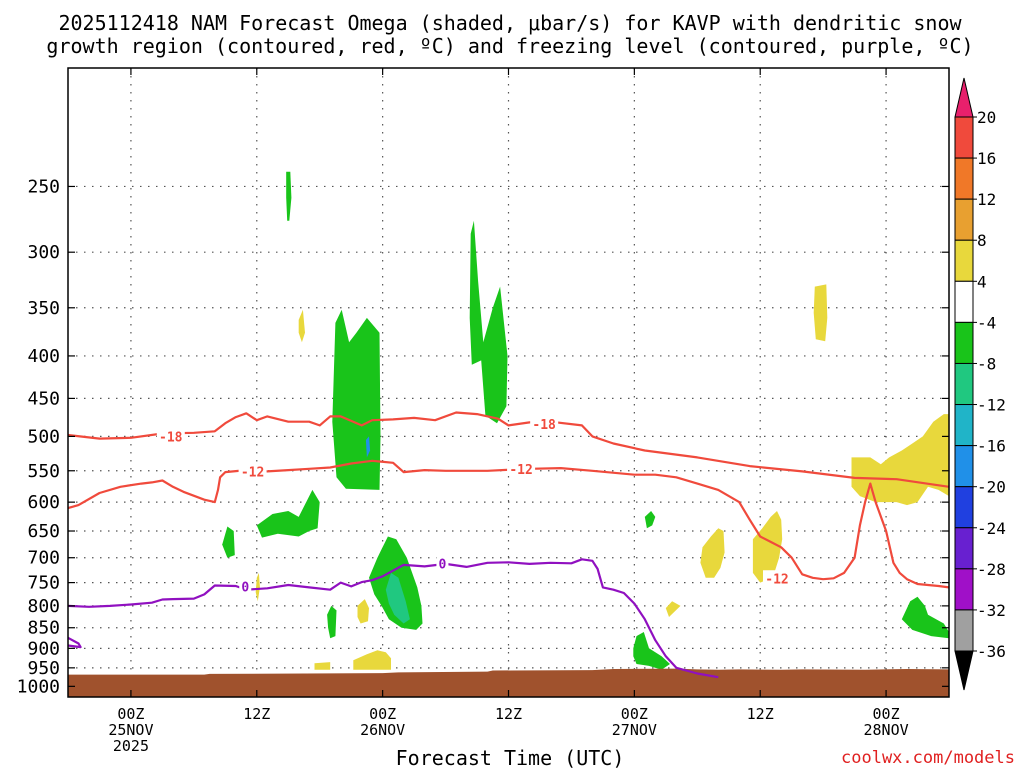  What do you see at coordinates (43, 502) in the screenshot?
I see `y-tick-label: 600` at bounding box center [43, 502].